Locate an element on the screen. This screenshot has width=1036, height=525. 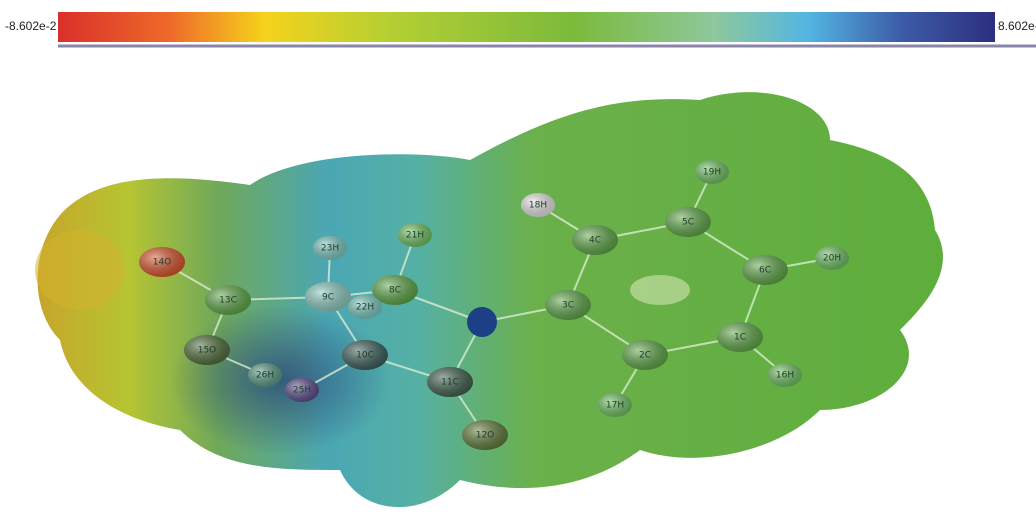
atom-label: 9C is located at coordinates (328, 298).